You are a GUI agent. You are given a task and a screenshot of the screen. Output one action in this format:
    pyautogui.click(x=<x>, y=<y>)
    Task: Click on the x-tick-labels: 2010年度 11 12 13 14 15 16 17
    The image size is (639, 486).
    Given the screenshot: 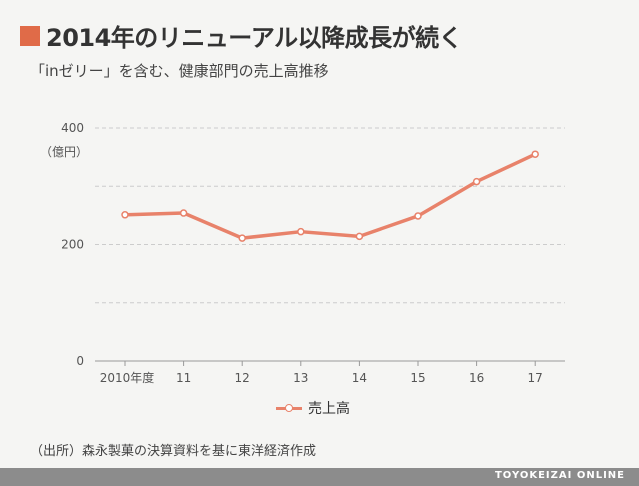 What is the action you would take?
    pyautogui.click(x=321, y=377)
    